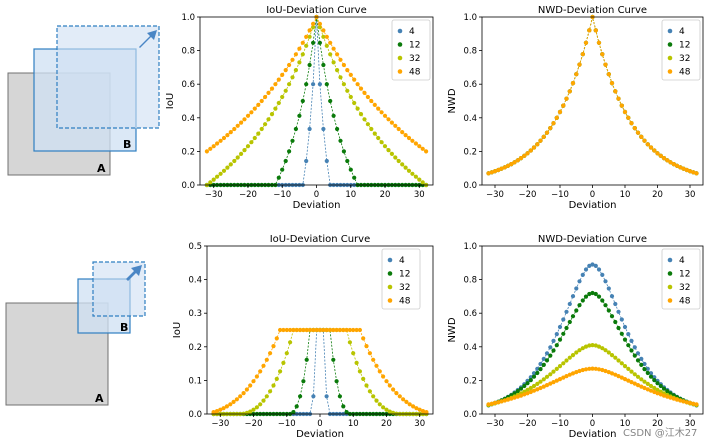 This screenshot has width=719, height=442. I want to click on legend-entry: 12, so click(684, 275).